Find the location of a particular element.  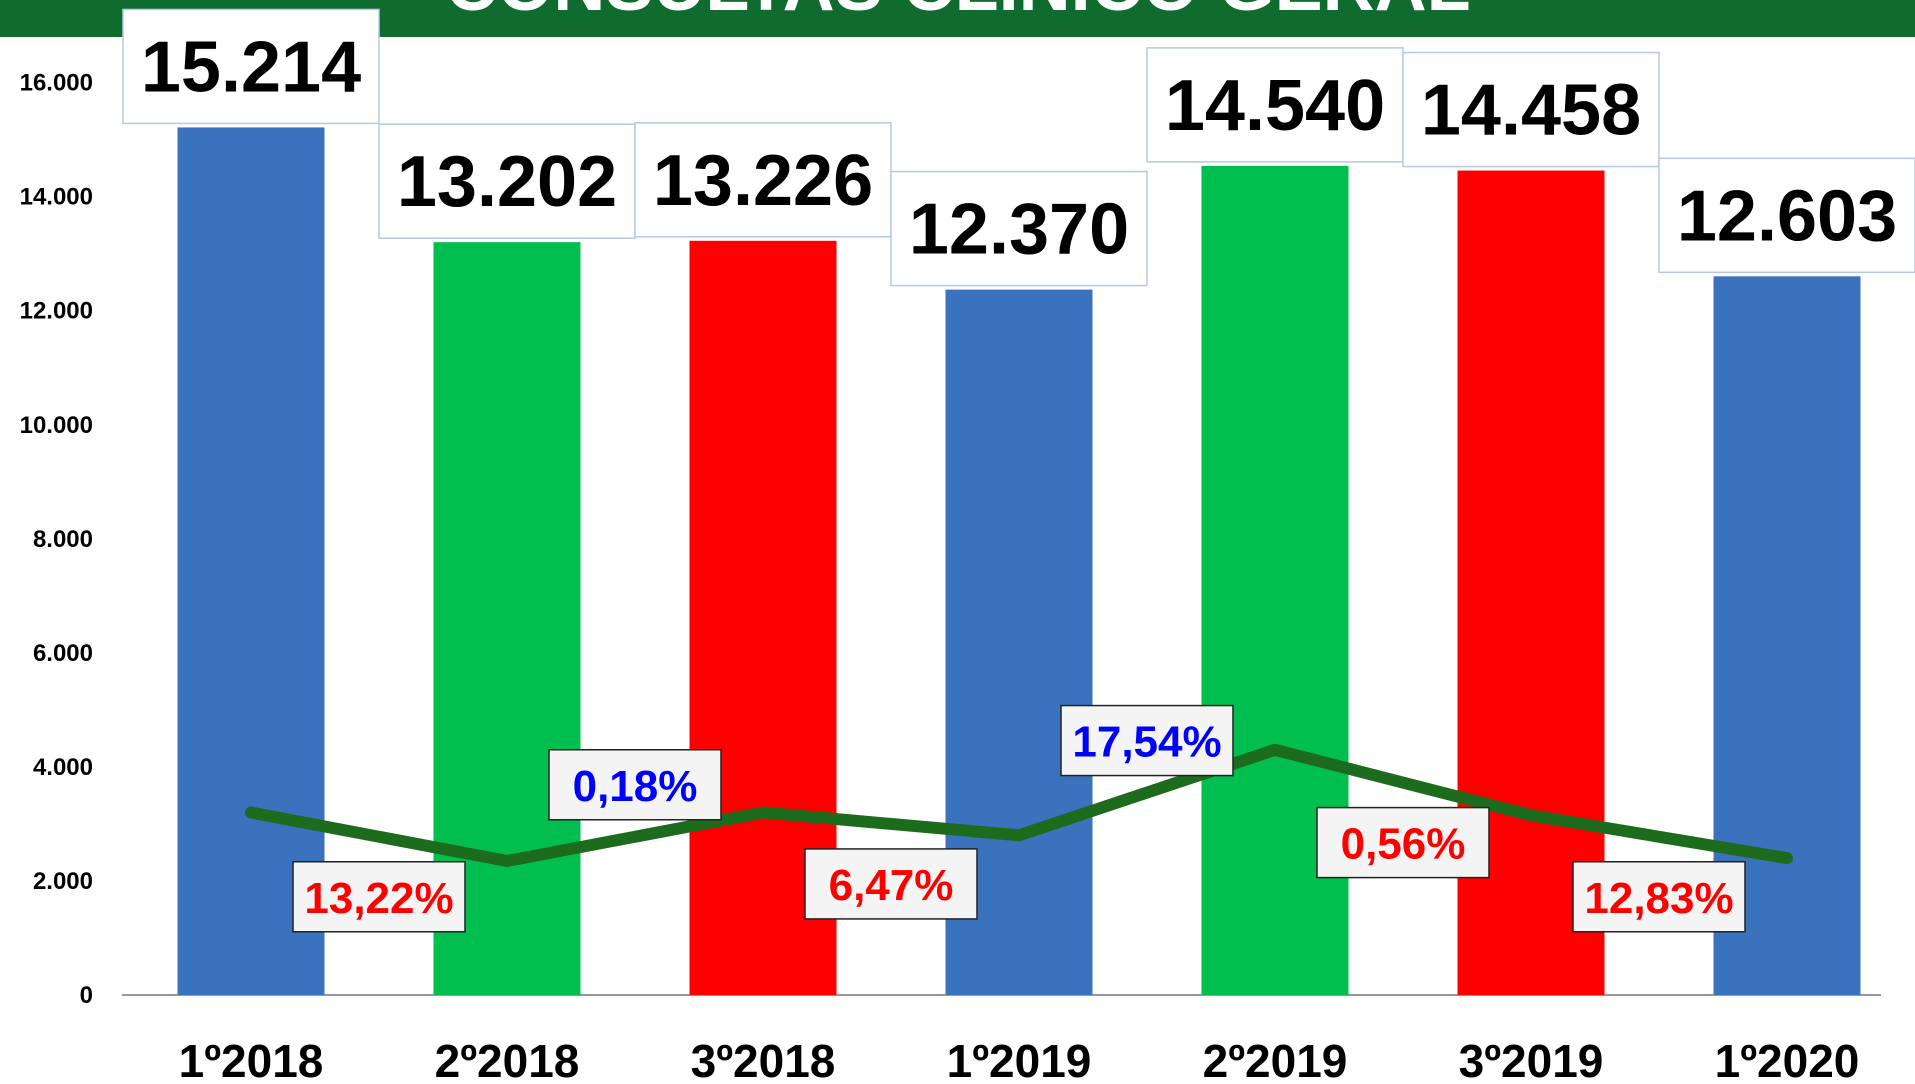

x-tick-label: 2º2019 is located at coordinates (1275, 1059).